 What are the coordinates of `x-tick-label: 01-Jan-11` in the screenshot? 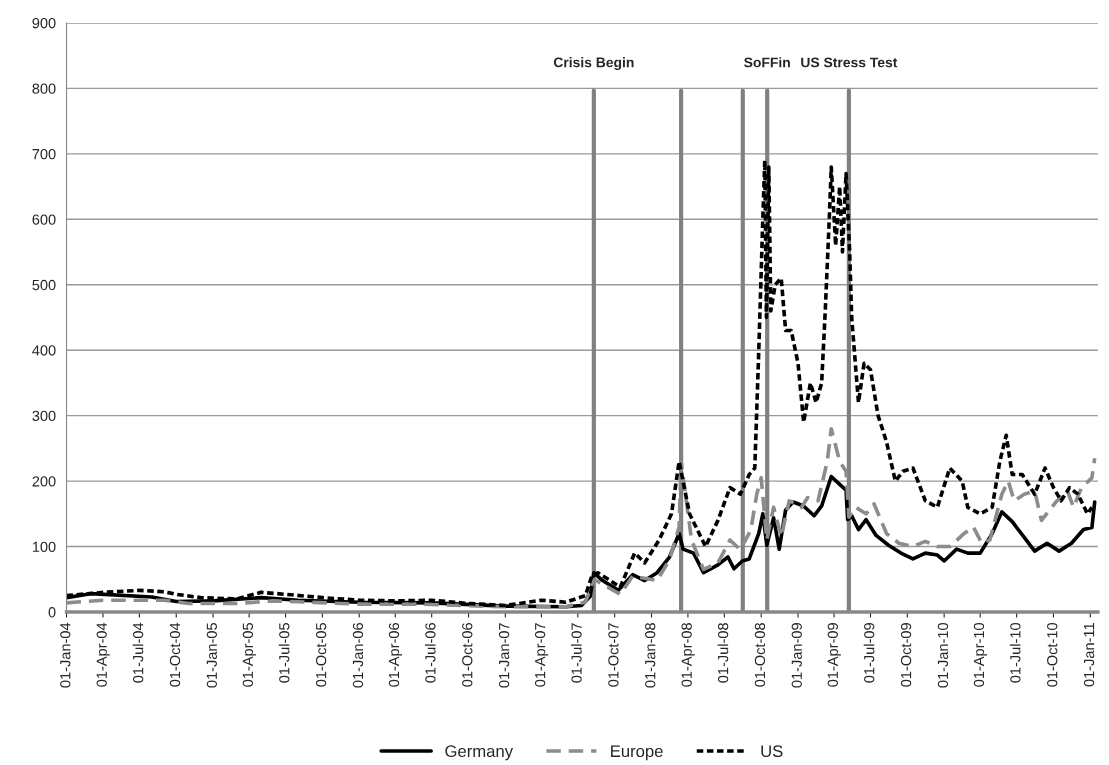 It's located at (1089, 655).